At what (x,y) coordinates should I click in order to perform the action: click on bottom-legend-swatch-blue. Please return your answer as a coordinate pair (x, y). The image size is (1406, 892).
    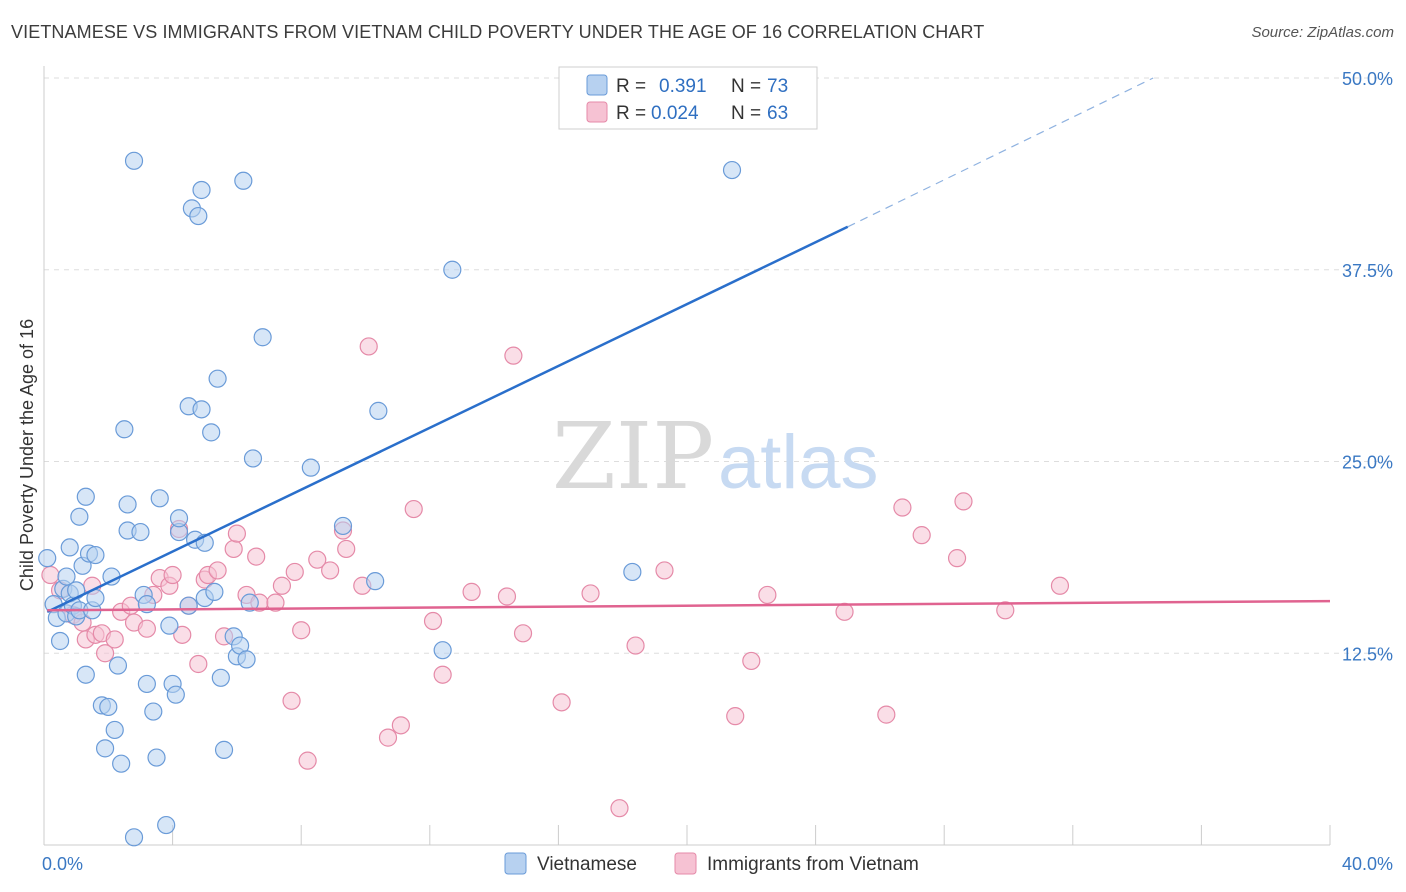
    Looking at the image, I should click on (515, 863).